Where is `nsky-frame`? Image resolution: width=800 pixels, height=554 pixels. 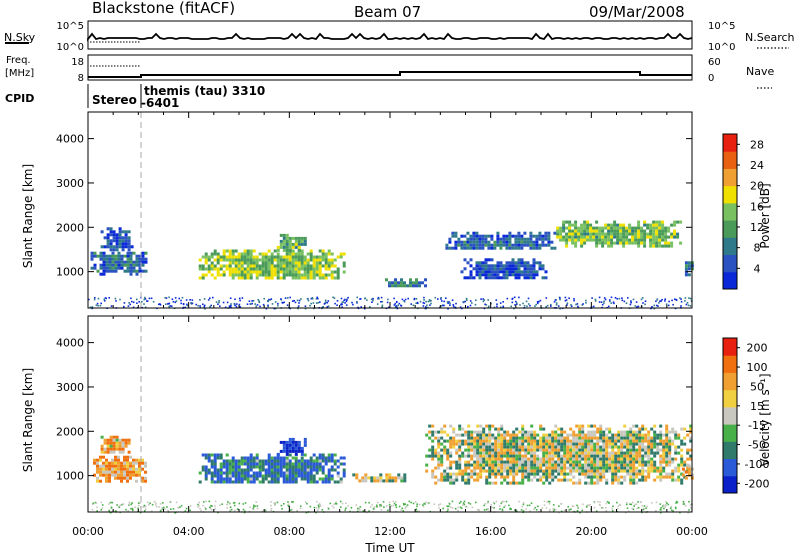 nsky-frame is located at coordinates (390, 35).